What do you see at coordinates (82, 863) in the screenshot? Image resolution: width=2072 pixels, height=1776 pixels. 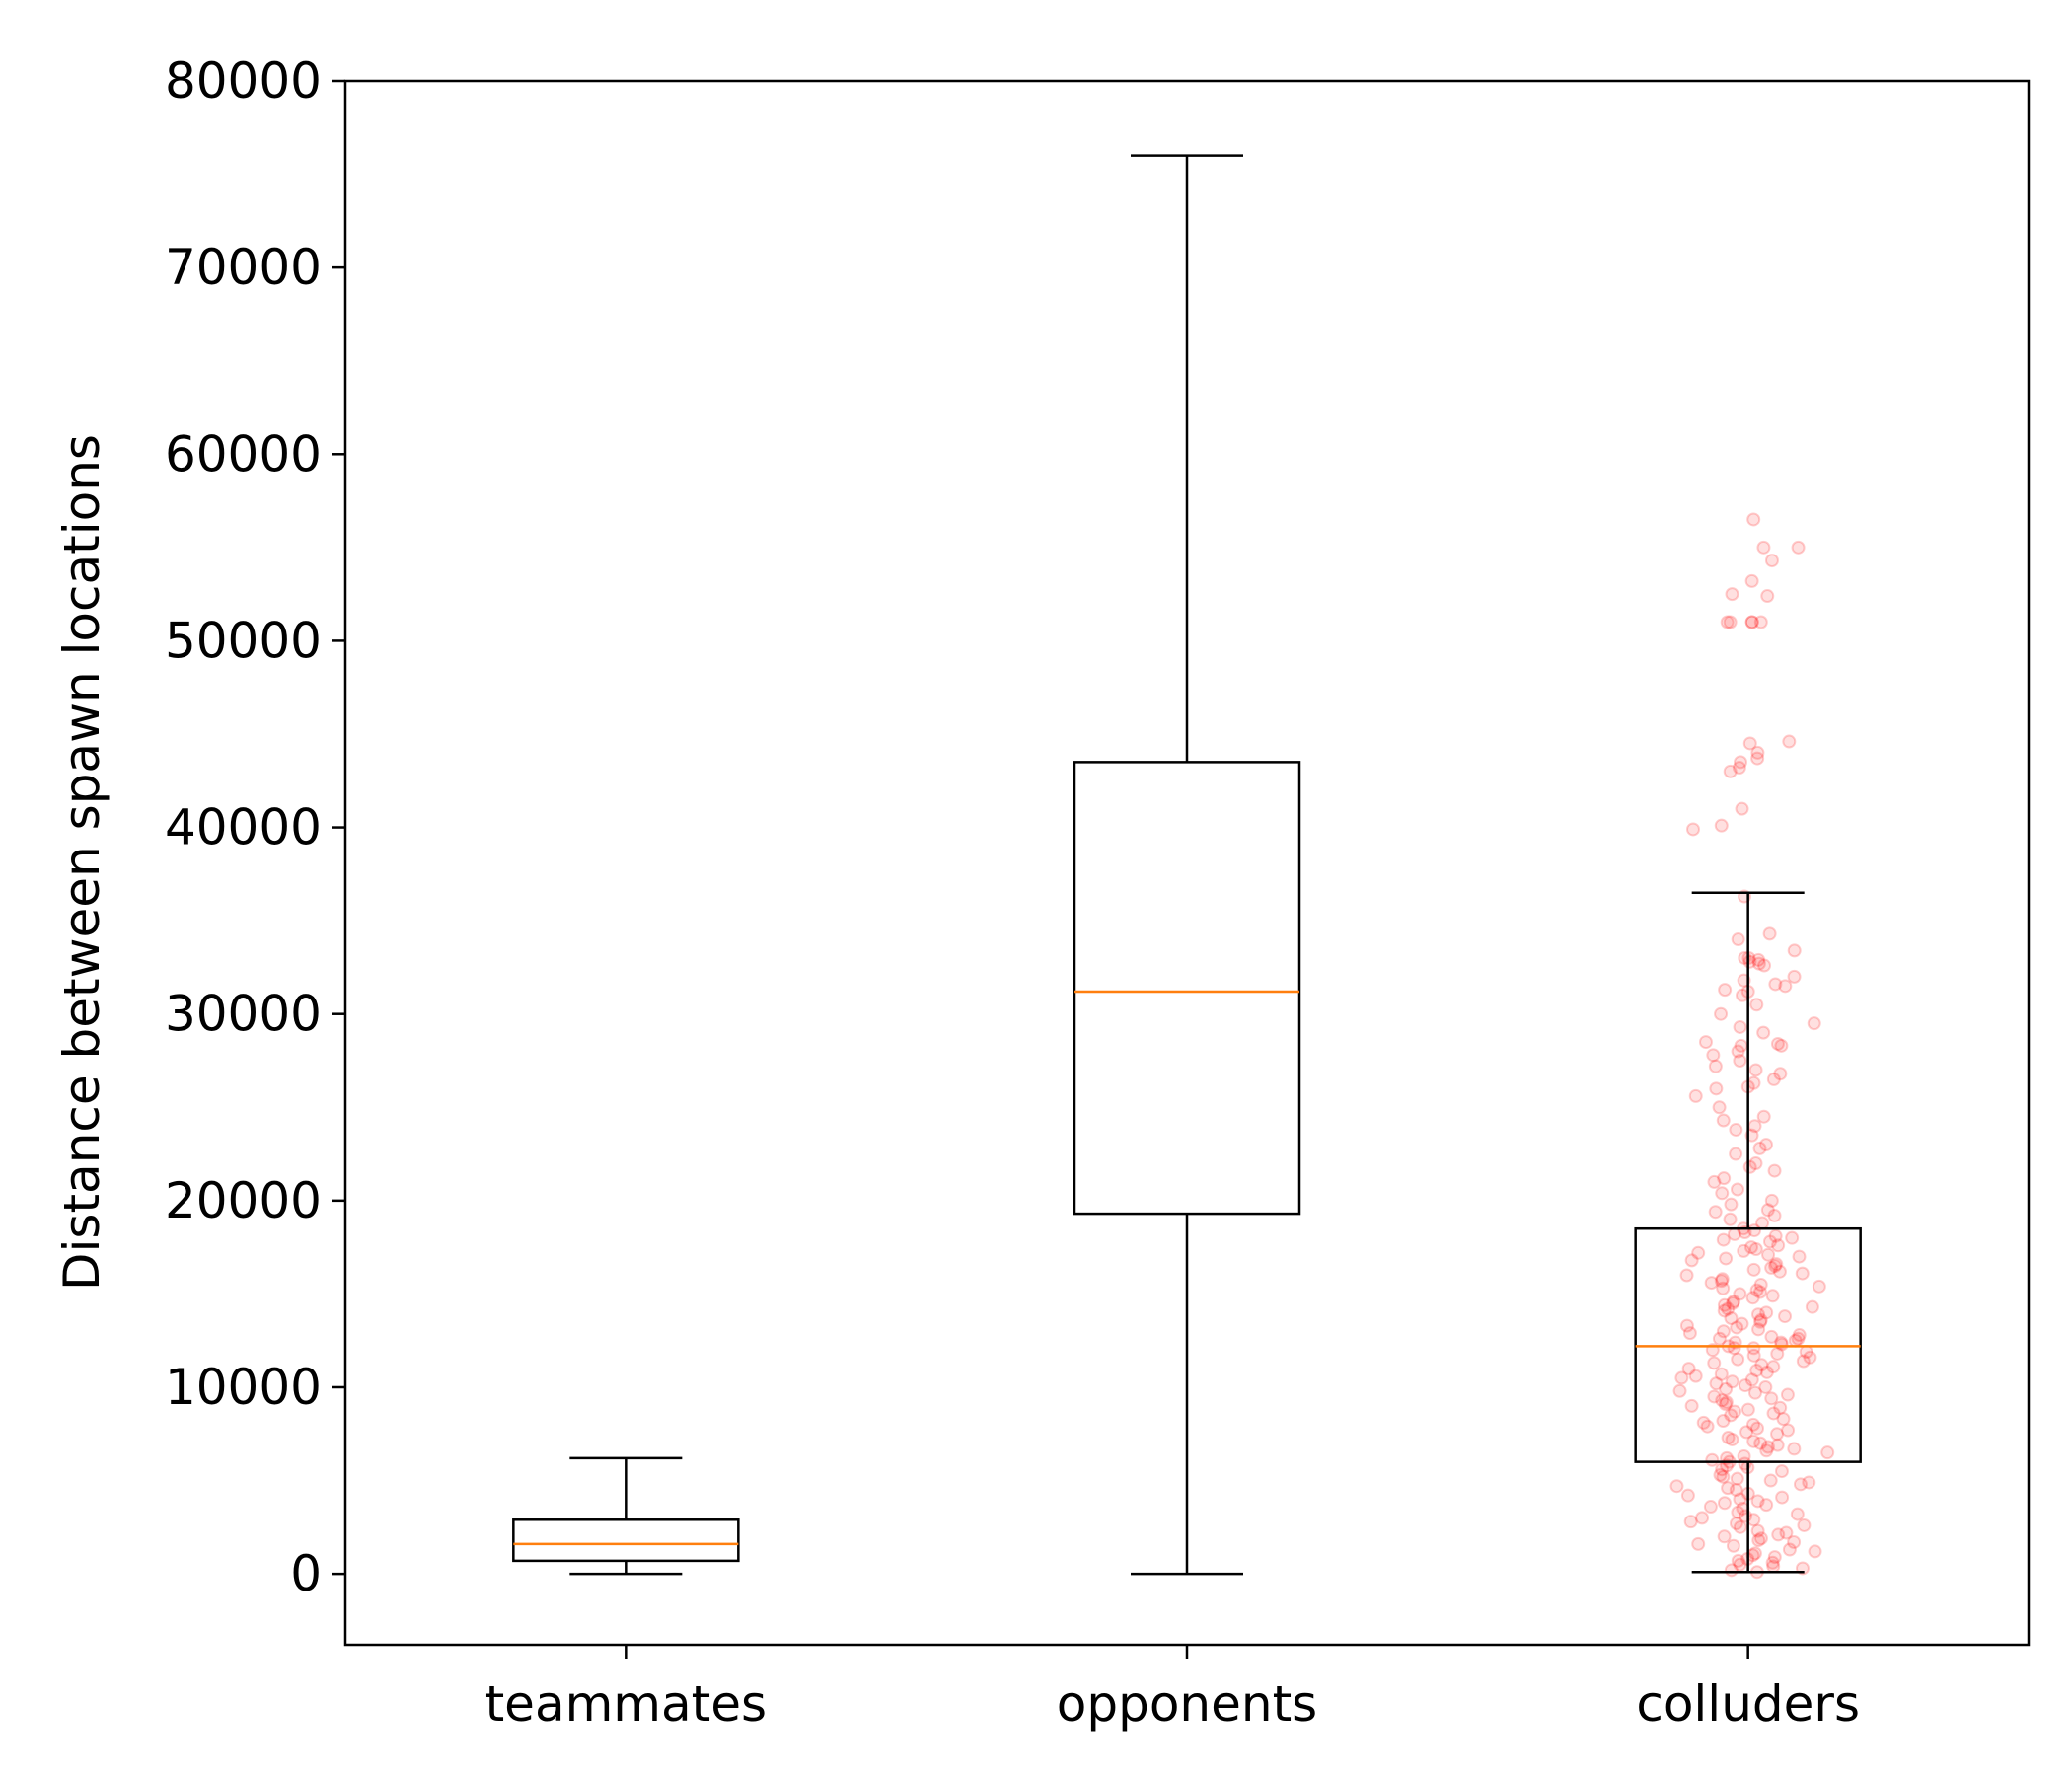 I see `y-axis-title: Distance between spawn locations` at bounding box center [82, 863].